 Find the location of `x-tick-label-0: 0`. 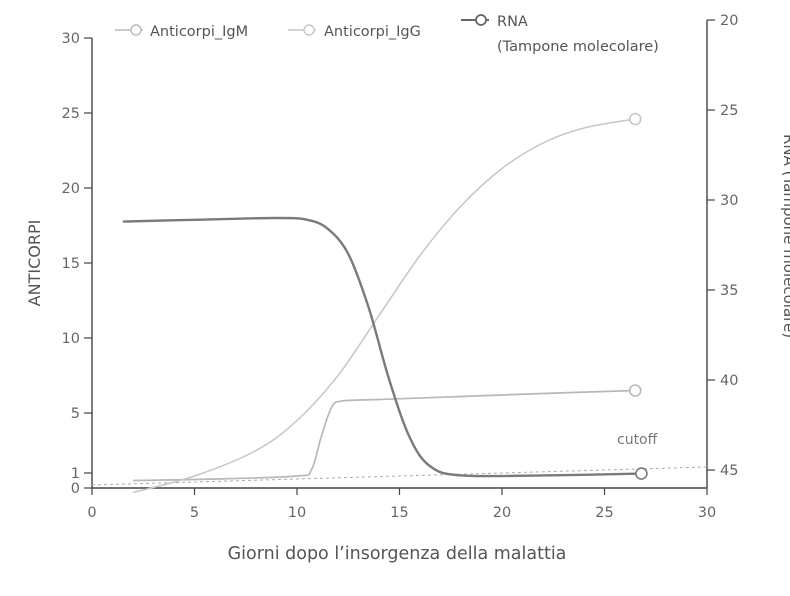

x-tick-label-0: 0 is located at coordinates (91, 513).